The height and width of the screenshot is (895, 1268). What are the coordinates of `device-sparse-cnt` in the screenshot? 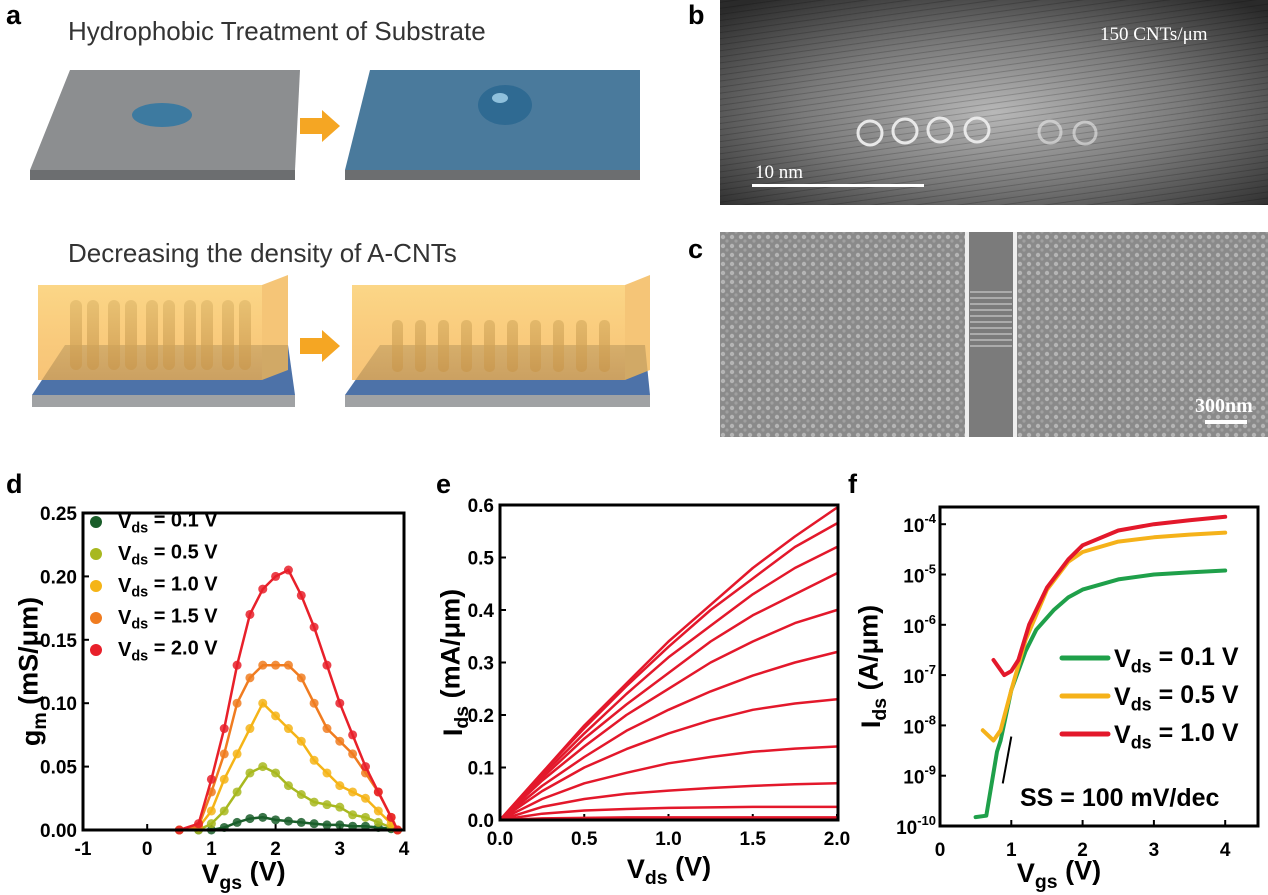 It's located at (497, 341).